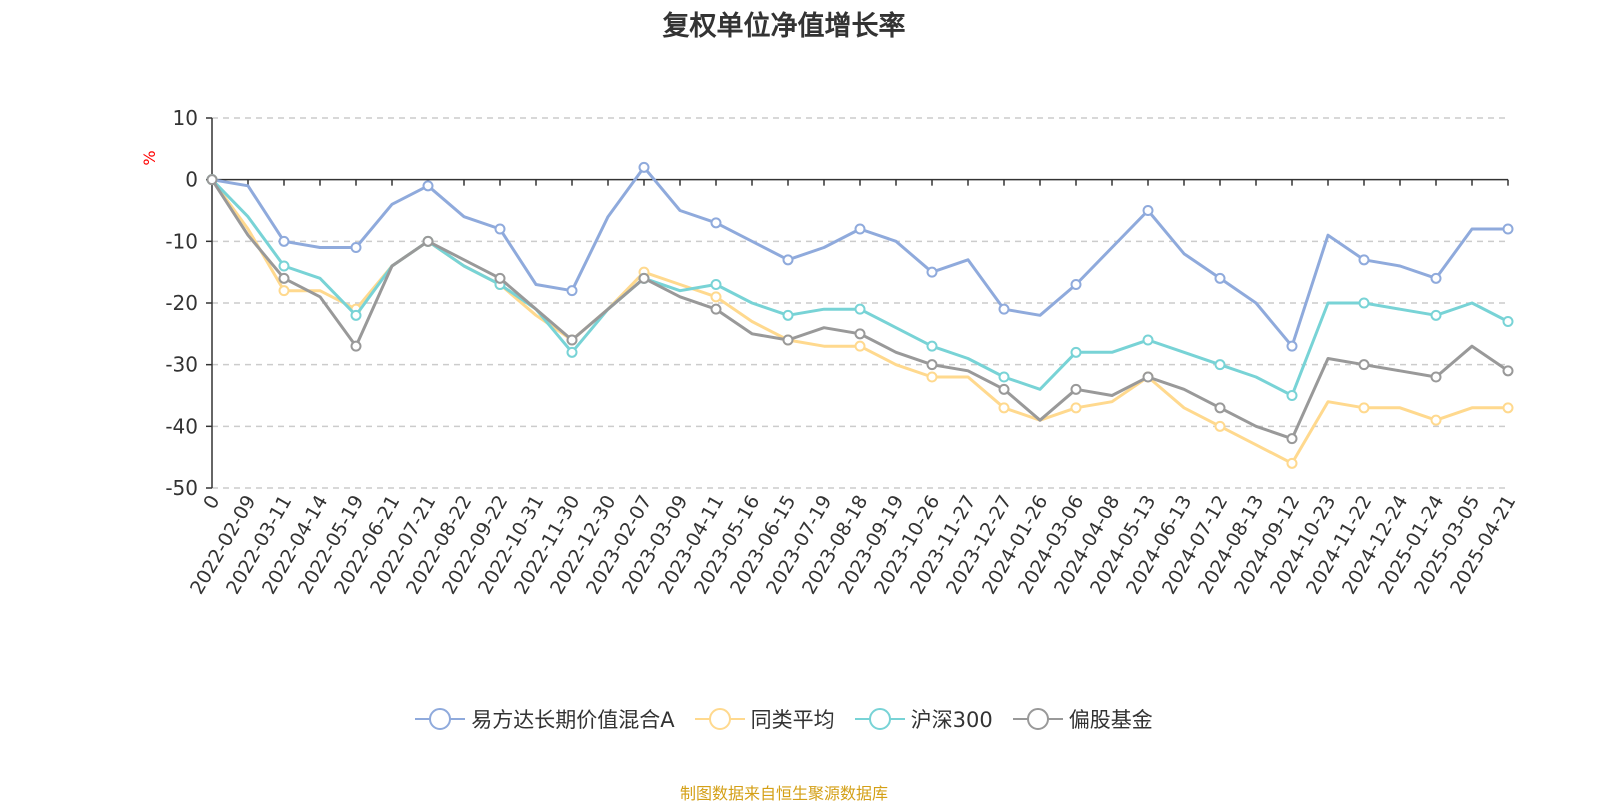  What do you see at coordinates (951, 720) in the screenshot?
I see `legend-label: 沪深300` at bounding box center [951, 720].